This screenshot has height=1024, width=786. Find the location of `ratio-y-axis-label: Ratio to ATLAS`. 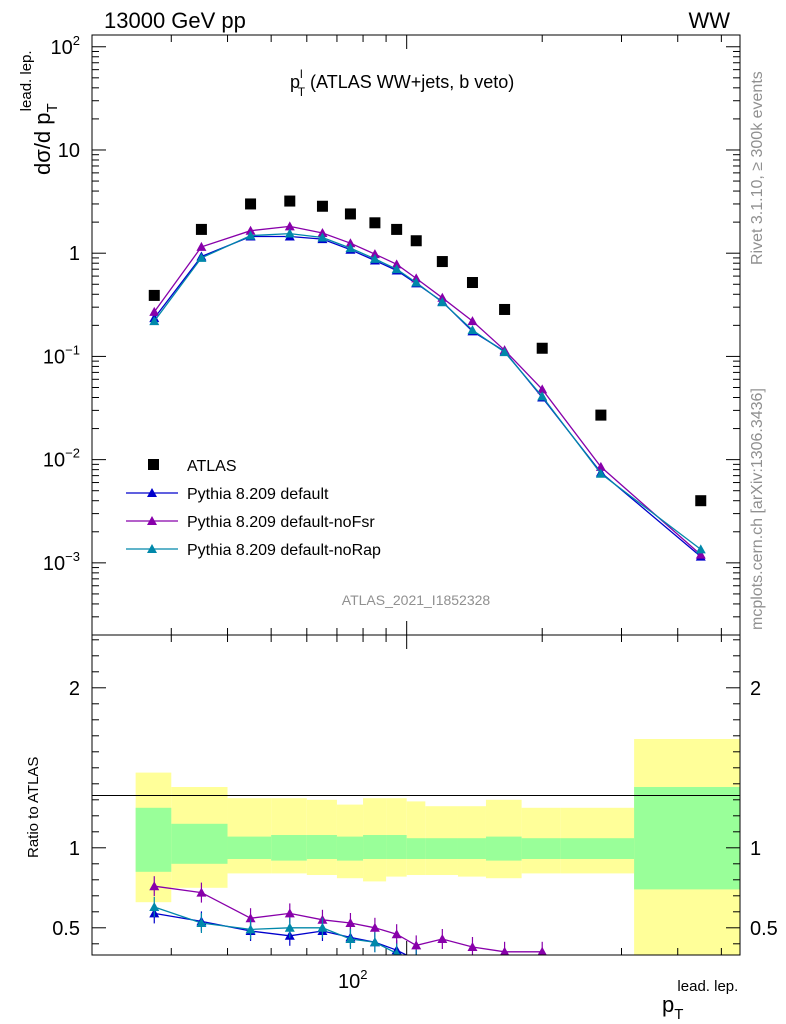

ratio-y-axis-label: Ratio to ATLAS is located at coordinates (33, 807).